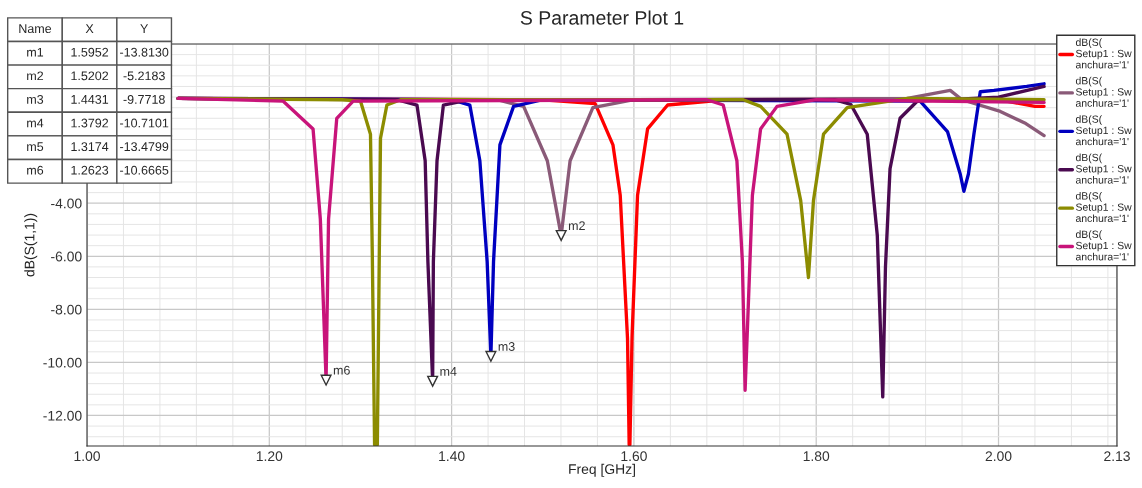 This screenshot has height=488, width=1142. Describe the element at coordinates (35, 147) in the screenshot. I see `text: m5` at that location.